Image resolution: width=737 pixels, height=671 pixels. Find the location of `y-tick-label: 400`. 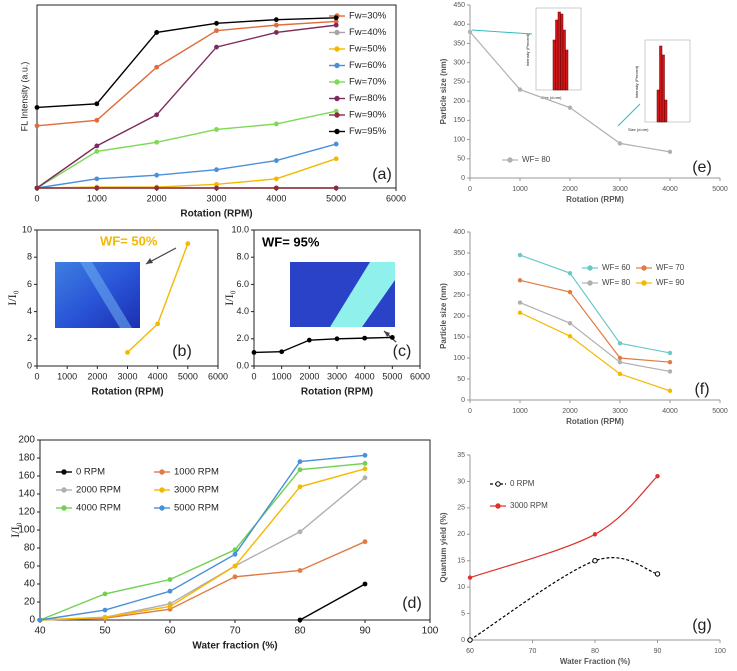

y-tick-label: 400 is located at coordinates (459, 232).